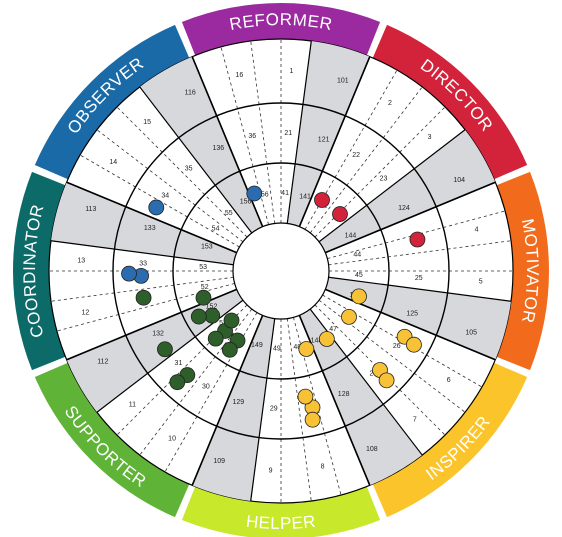 The height and width of the screenshot is (537, 562). I want to click on sector-number: 6, so click(449, 380).